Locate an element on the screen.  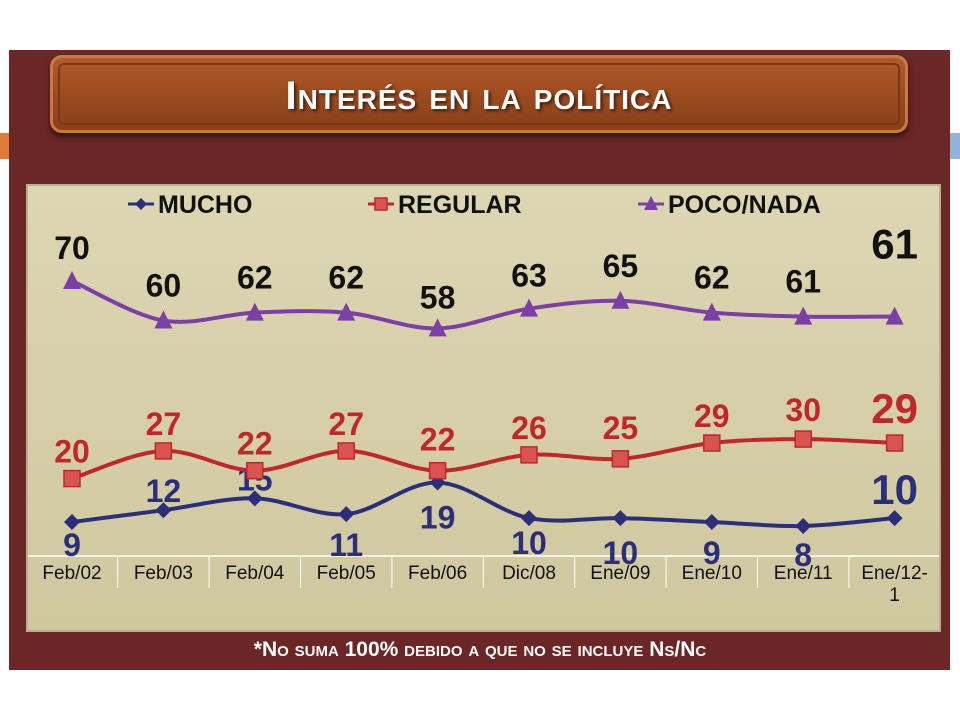
legend-label: POCO/NADA is located at coordinates (744, 205).